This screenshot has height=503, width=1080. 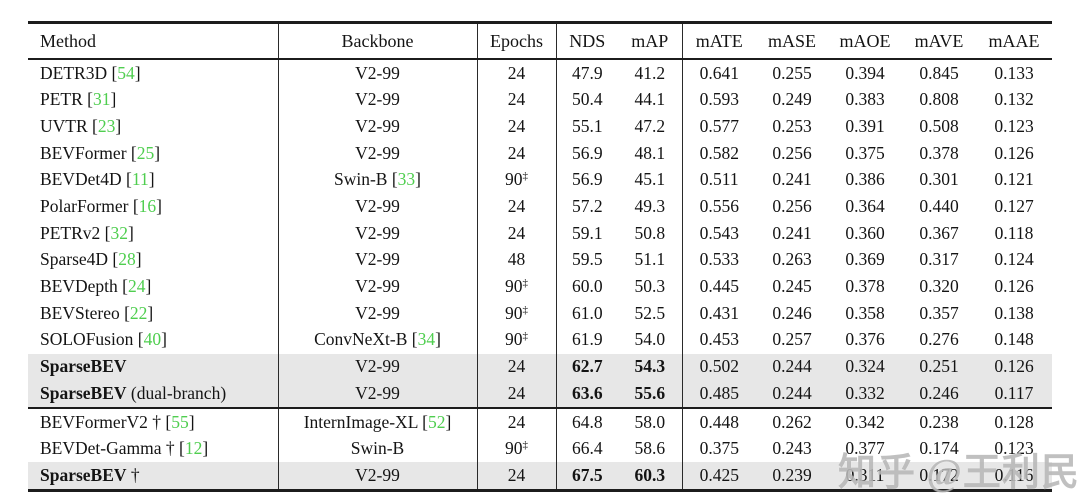 I want to click on metric-cell-map: 50.3, so click(x=650, y=287).